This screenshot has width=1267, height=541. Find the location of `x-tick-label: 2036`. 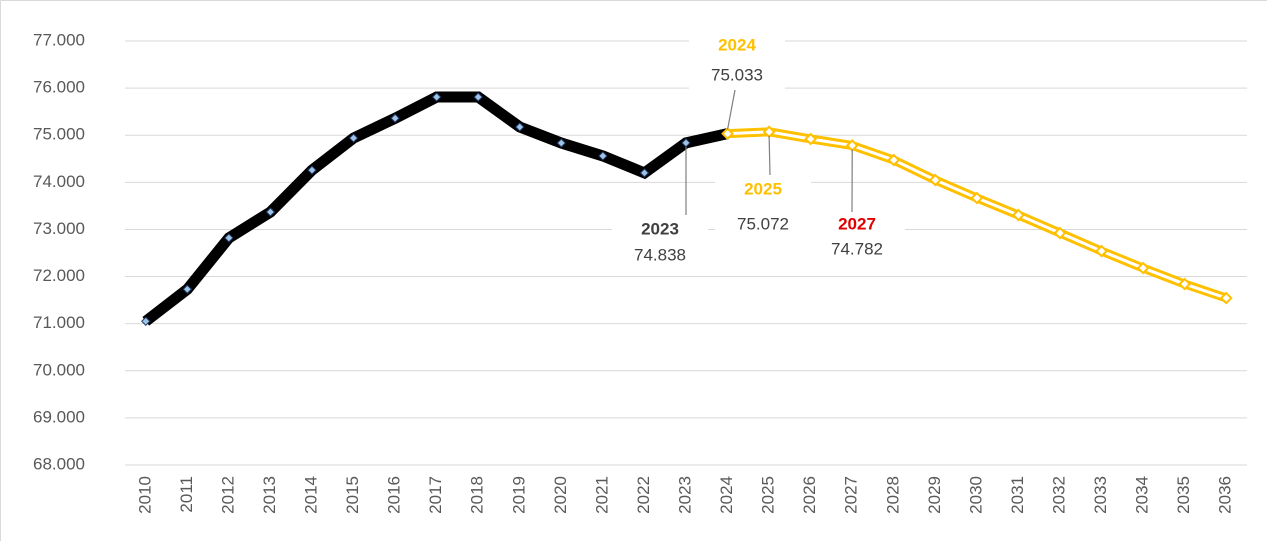

x-tick-label: 2036 is located at coordinates (1225, 495).